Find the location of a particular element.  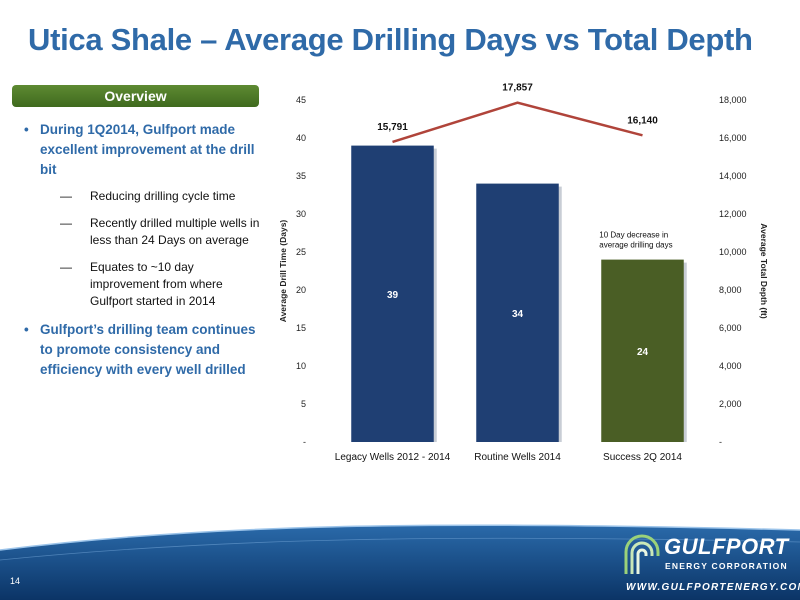

annotation-text: 10 Day decrease in is located at coordinates (633, 235).